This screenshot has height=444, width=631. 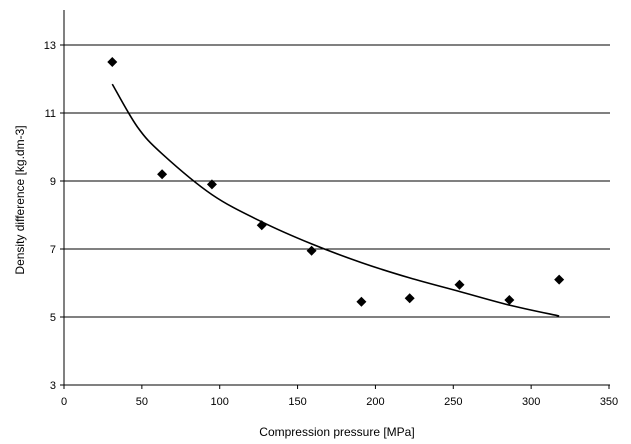 I want to click on y-axis-title: Density difference [kg.dm-3], so click(x=20, y=199).